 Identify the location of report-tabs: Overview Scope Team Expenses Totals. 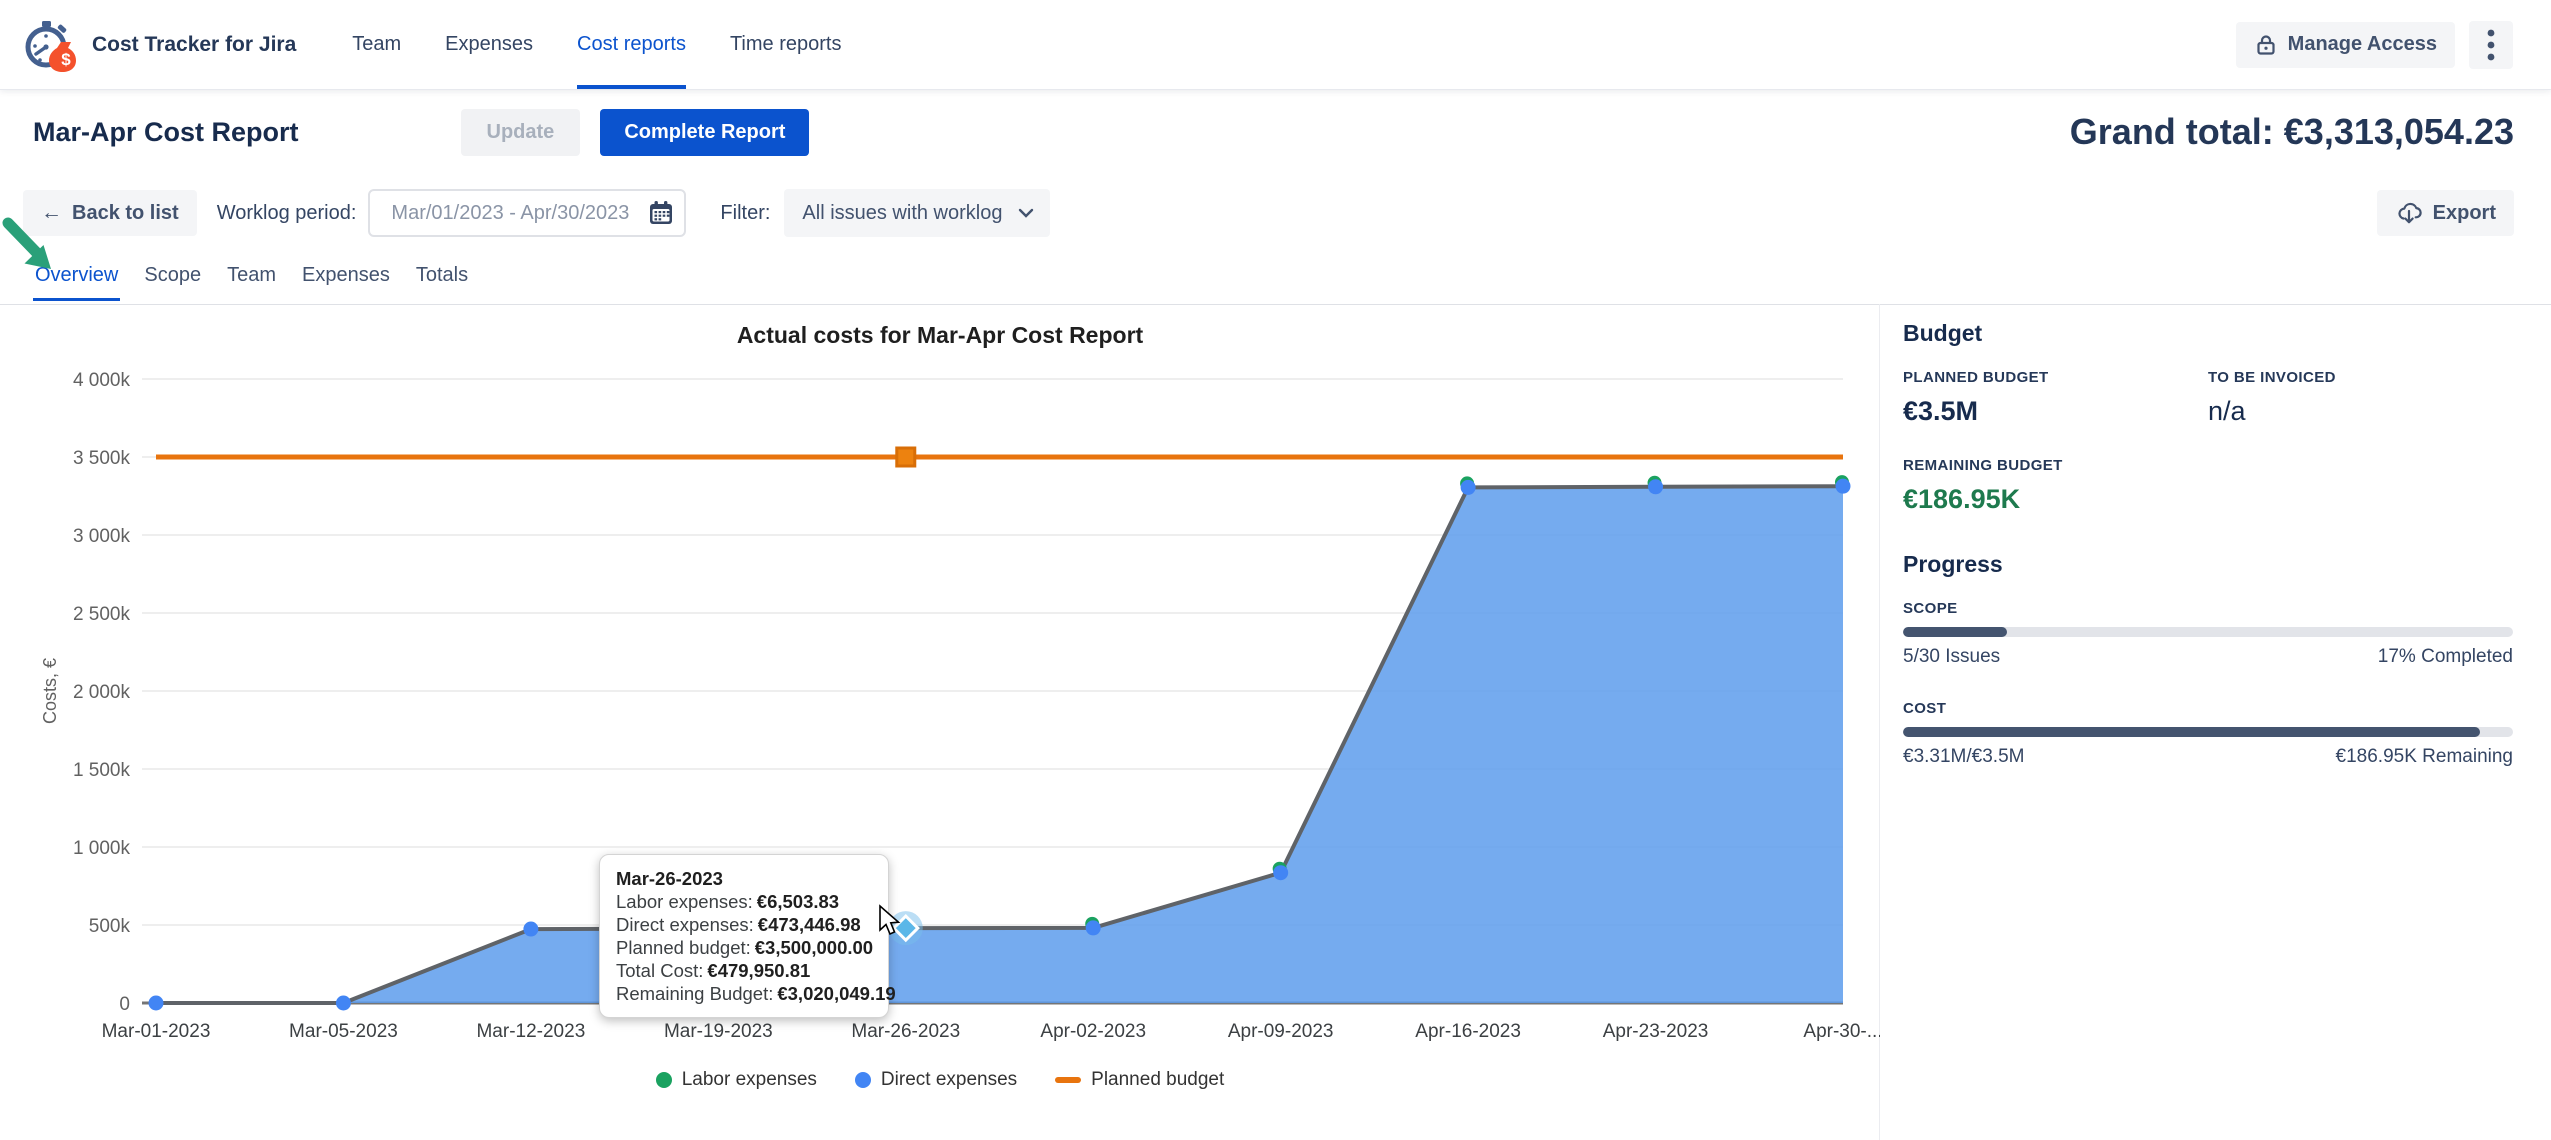
(251, 281).